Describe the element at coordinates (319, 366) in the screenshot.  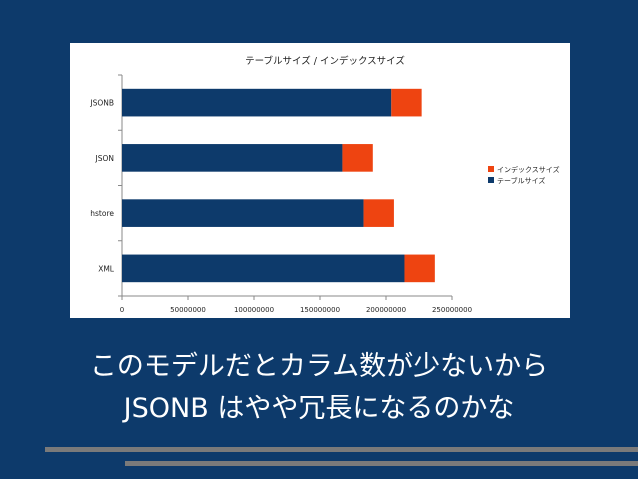
I see `caption-line-1: このモデルだとカラム数が少ないから` at that location.